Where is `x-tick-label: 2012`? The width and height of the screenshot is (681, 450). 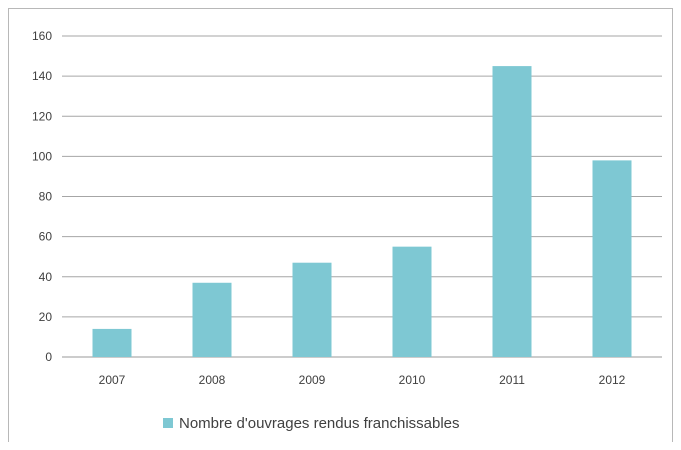
x-tick-label: 2012 is located at coordinates (612, 380).